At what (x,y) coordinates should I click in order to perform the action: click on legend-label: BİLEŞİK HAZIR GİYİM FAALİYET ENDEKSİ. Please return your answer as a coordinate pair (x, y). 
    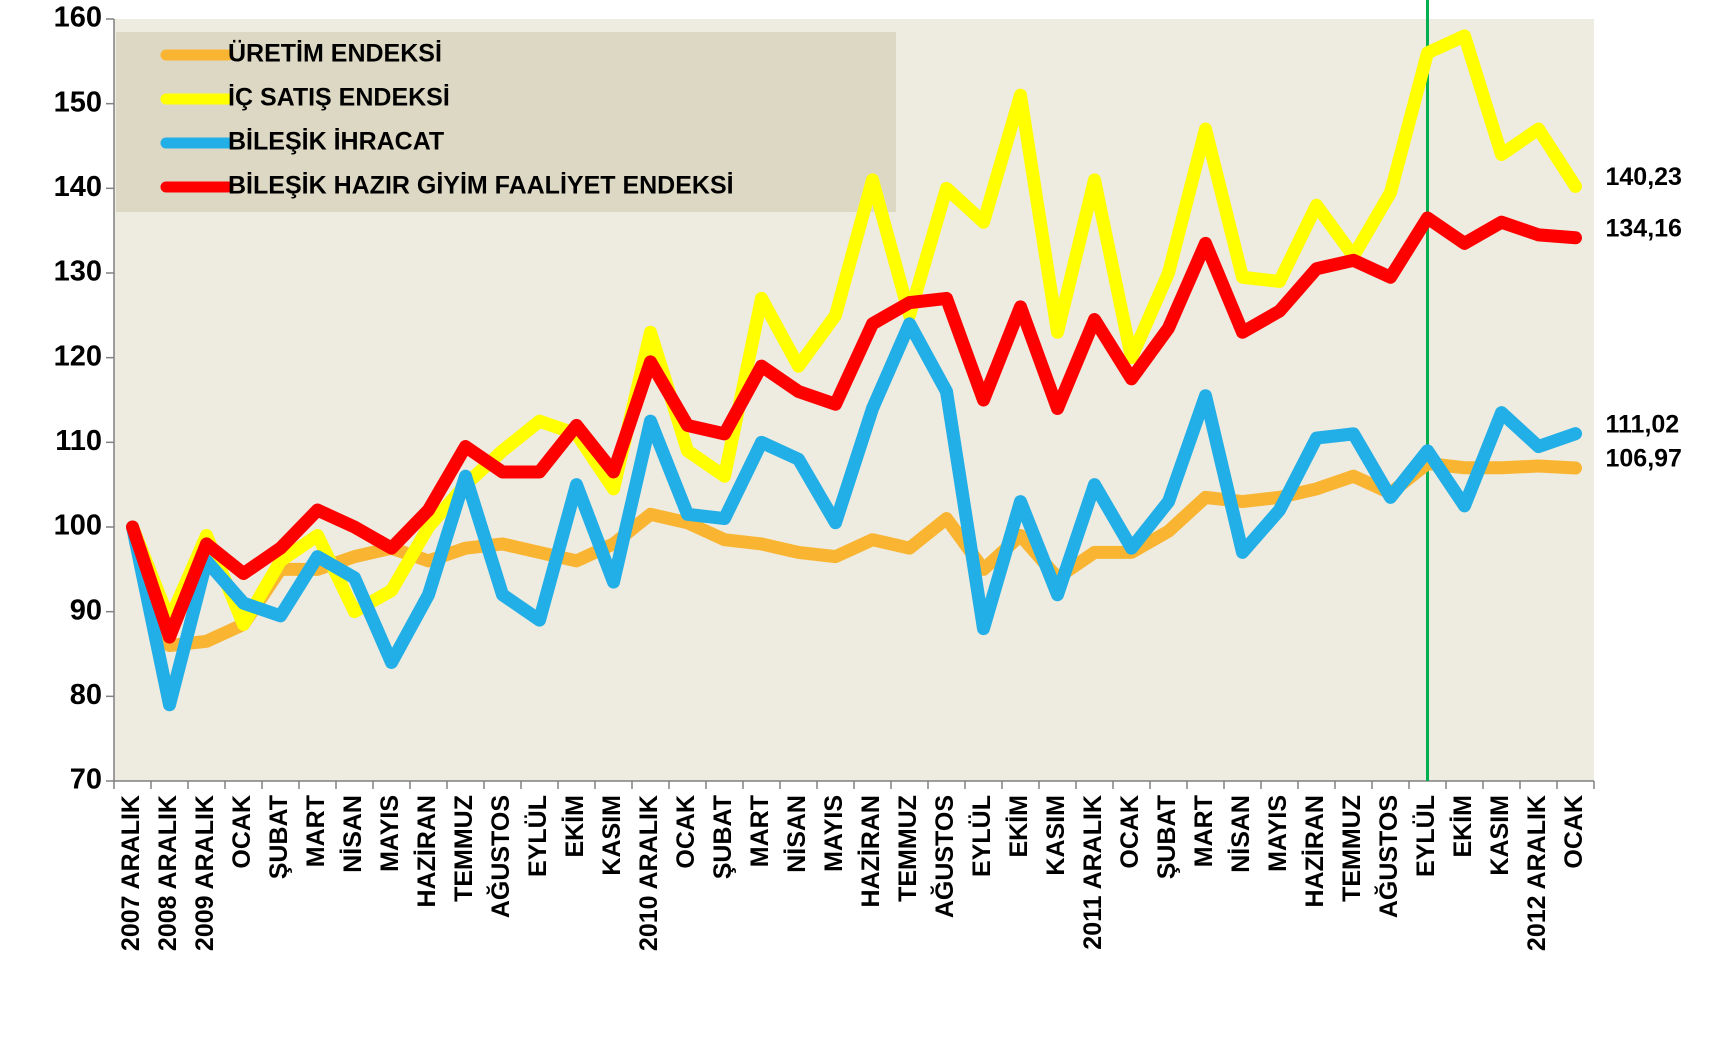
    Looking at the image, I should click on (481, 186).